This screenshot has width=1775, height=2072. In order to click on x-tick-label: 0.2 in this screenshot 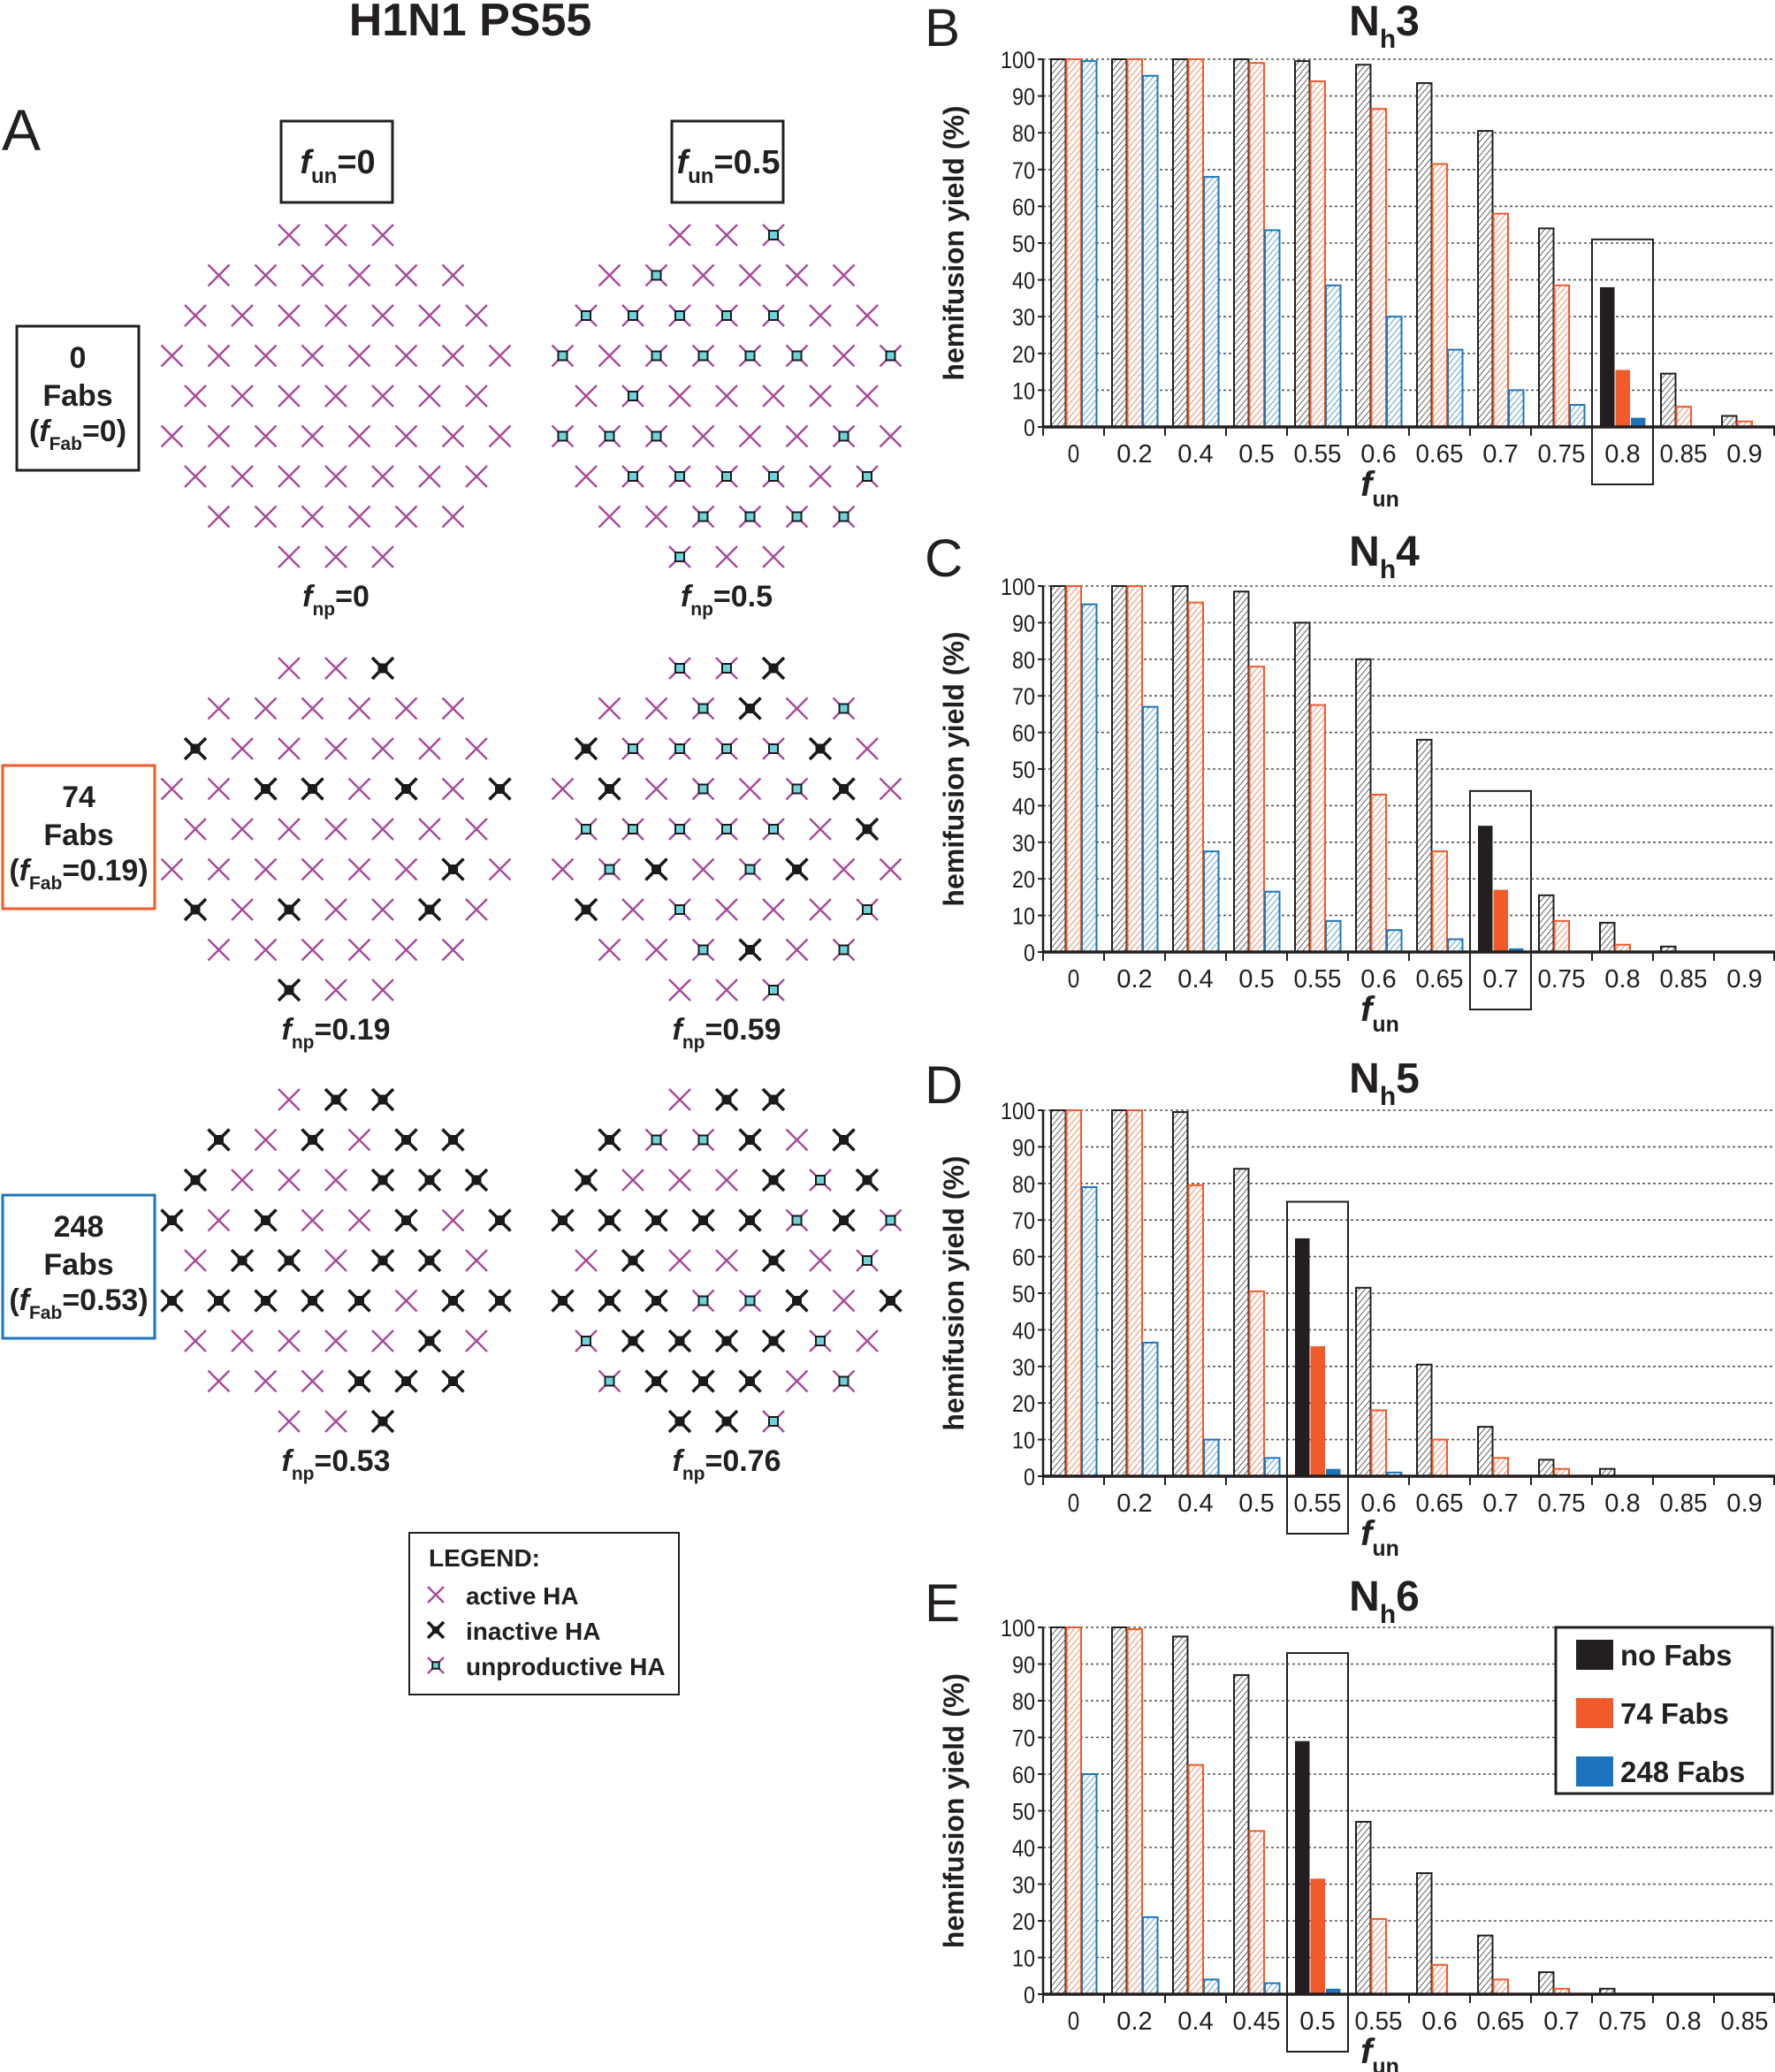, I will do `click(1134, 2022)`.